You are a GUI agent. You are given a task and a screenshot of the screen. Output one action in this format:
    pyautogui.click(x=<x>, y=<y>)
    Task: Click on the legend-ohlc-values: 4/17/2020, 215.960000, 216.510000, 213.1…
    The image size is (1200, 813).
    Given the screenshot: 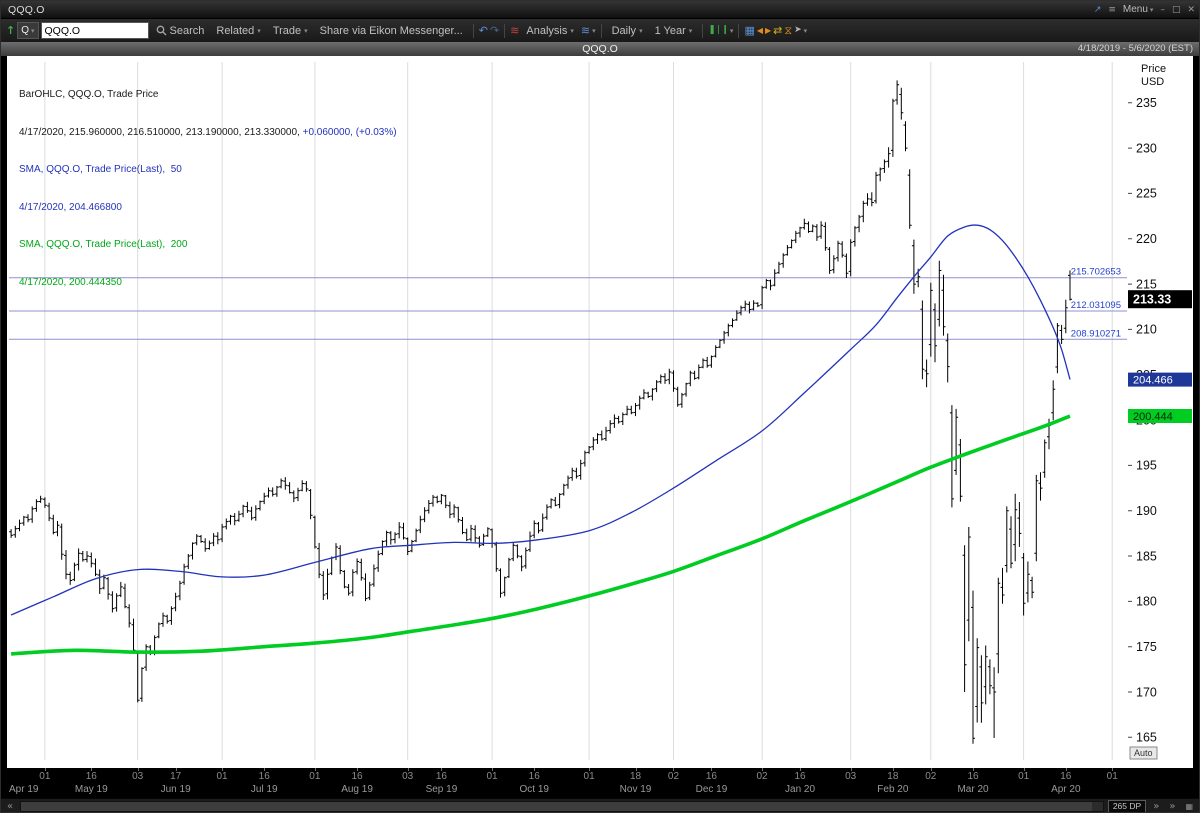 What is the action you would take?
    pyautogui.click(x=208, y=132)
    